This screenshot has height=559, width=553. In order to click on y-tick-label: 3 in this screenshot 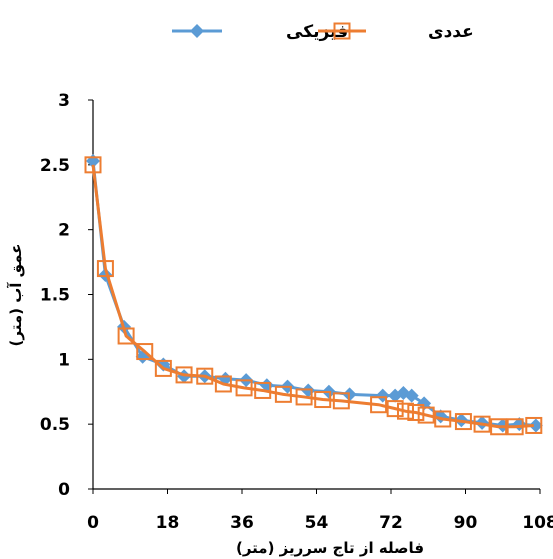, I will do `click(64, 101)`.